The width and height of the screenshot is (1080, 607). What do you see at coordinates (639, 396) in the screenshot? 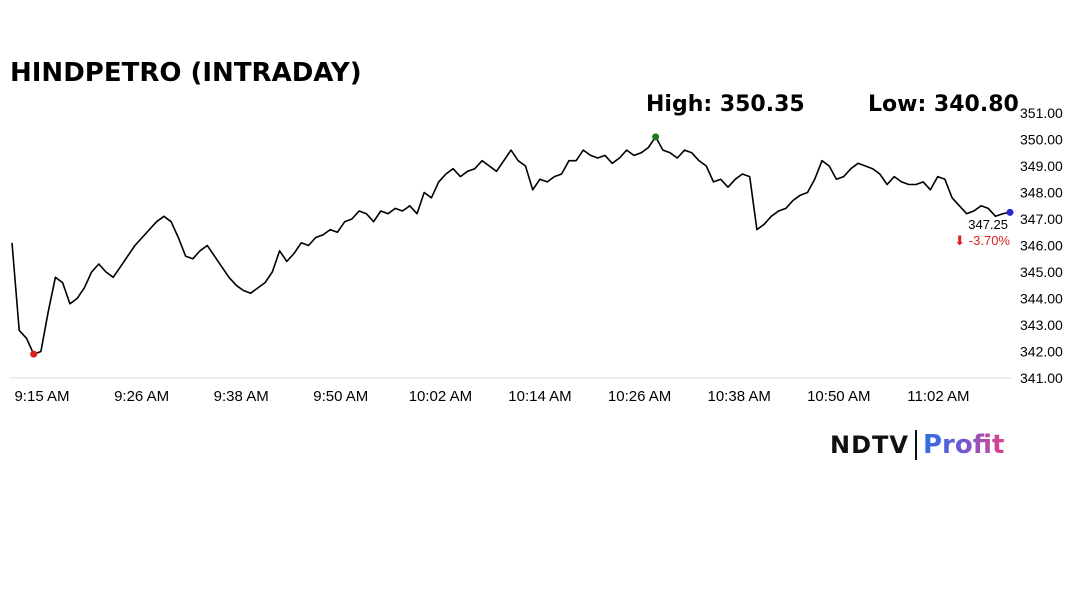
I see `x-tick-label: 10:26 AM` at bounding box center [639, 396].